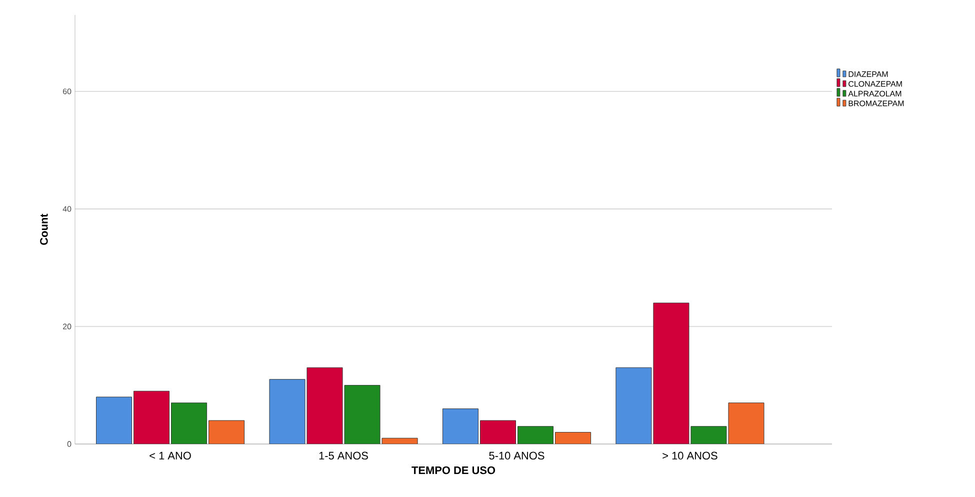 This screenshot has width=975, height=497. Describe the element at coordinates (454, 470) in the screenshot. I see `x-axis-title: TEMPO DE USO` at that location.